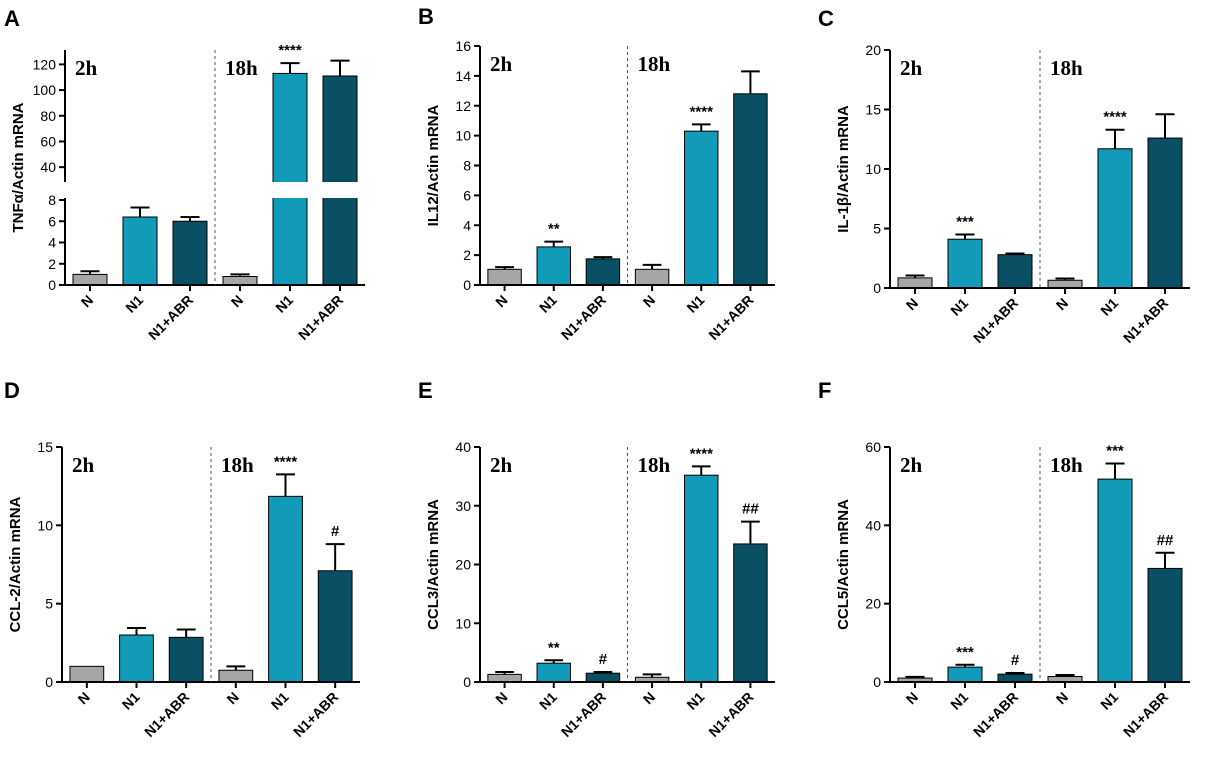 The width and height of the screenshot is (1224, 757). I want to click on y-axis-label: IL-1β/Actin mRNA, so click(843, 169).